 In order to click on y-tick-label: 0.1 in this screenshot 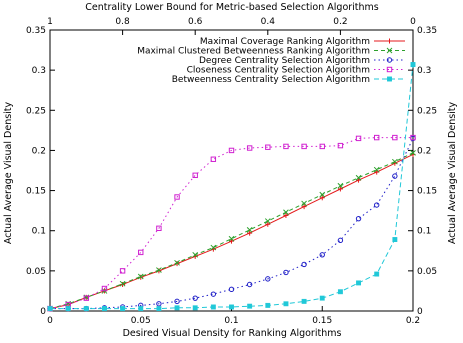, I will do `click(39, 232)`.